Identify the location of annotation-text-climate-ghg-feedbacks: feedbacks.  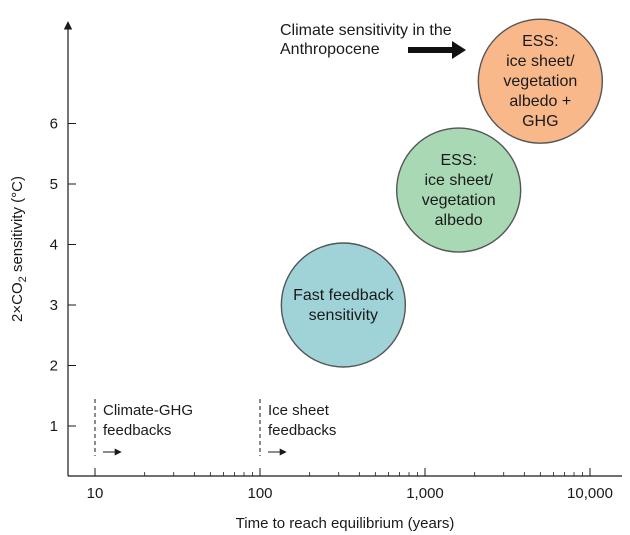
(137, 430).